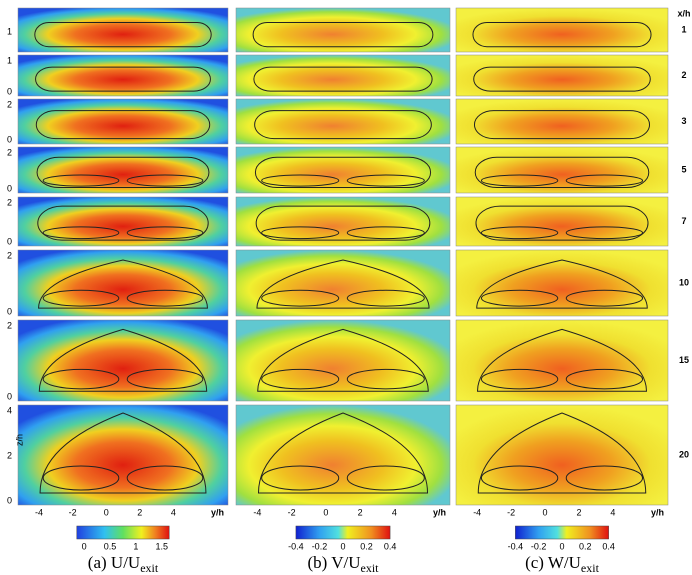  Describe the element at coordinates (123, 532) in the screenshot. I see `colorbar` at that location.